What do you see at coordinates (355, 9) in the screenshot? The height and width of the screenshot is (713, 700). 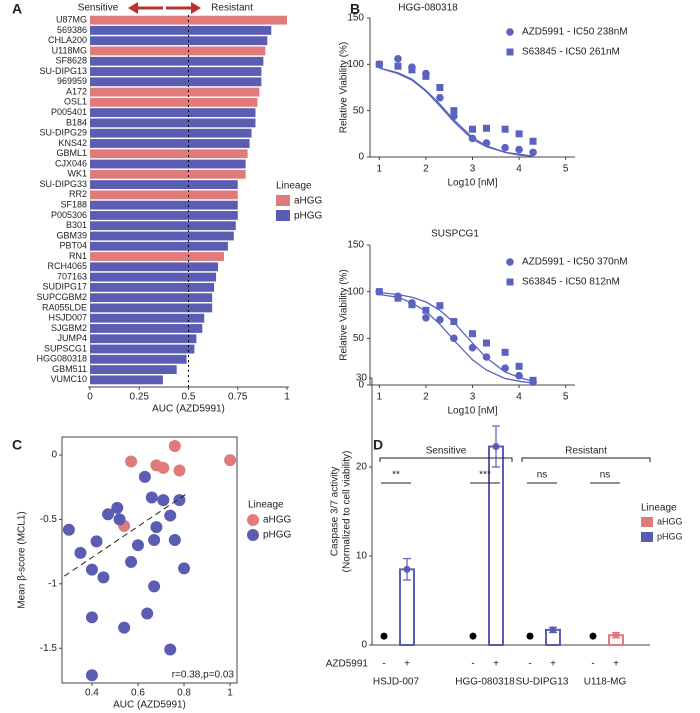 I see `panel-label: B` at bounding box center [355, 9].